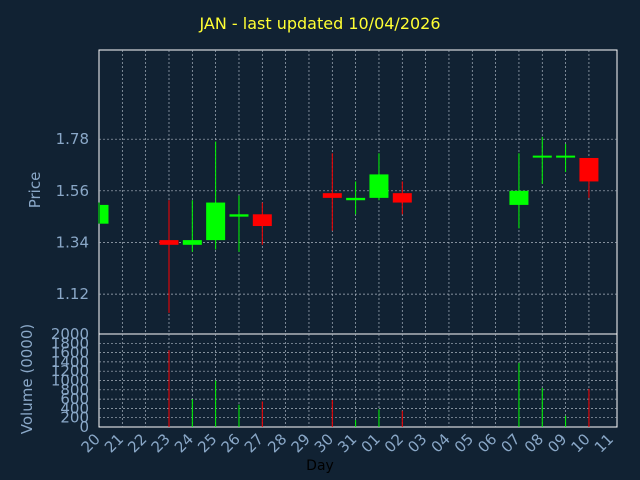 The image size is (640, 480). Describe the element at coordinates (254, 443) in the screenshot. I see `x-tick-label: 27` at that location.